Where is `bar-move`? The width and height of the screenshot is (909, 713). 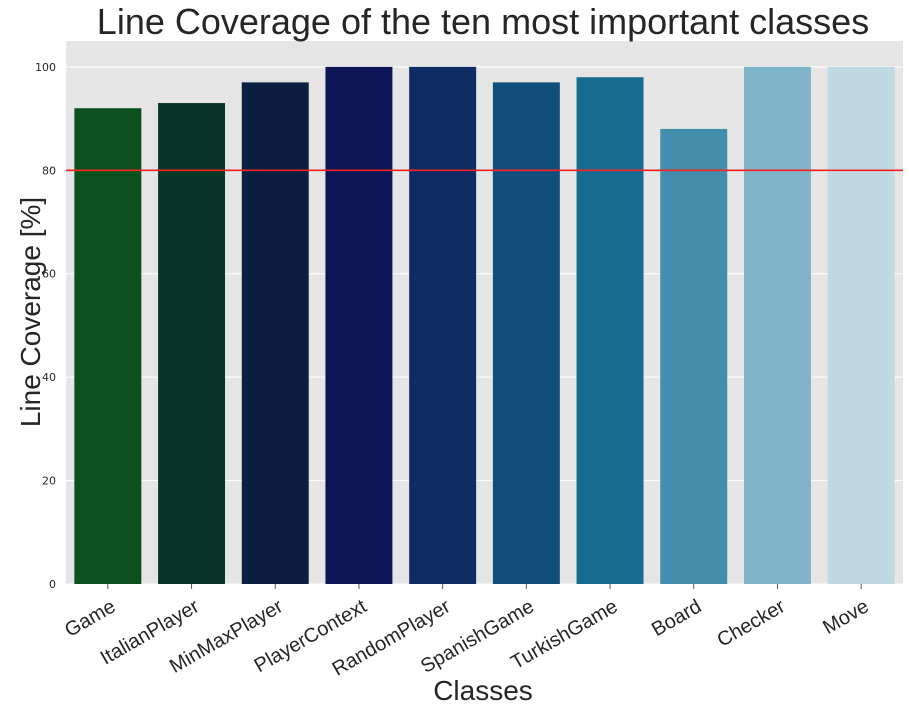 bar-move is located at coordinates (861, 325).